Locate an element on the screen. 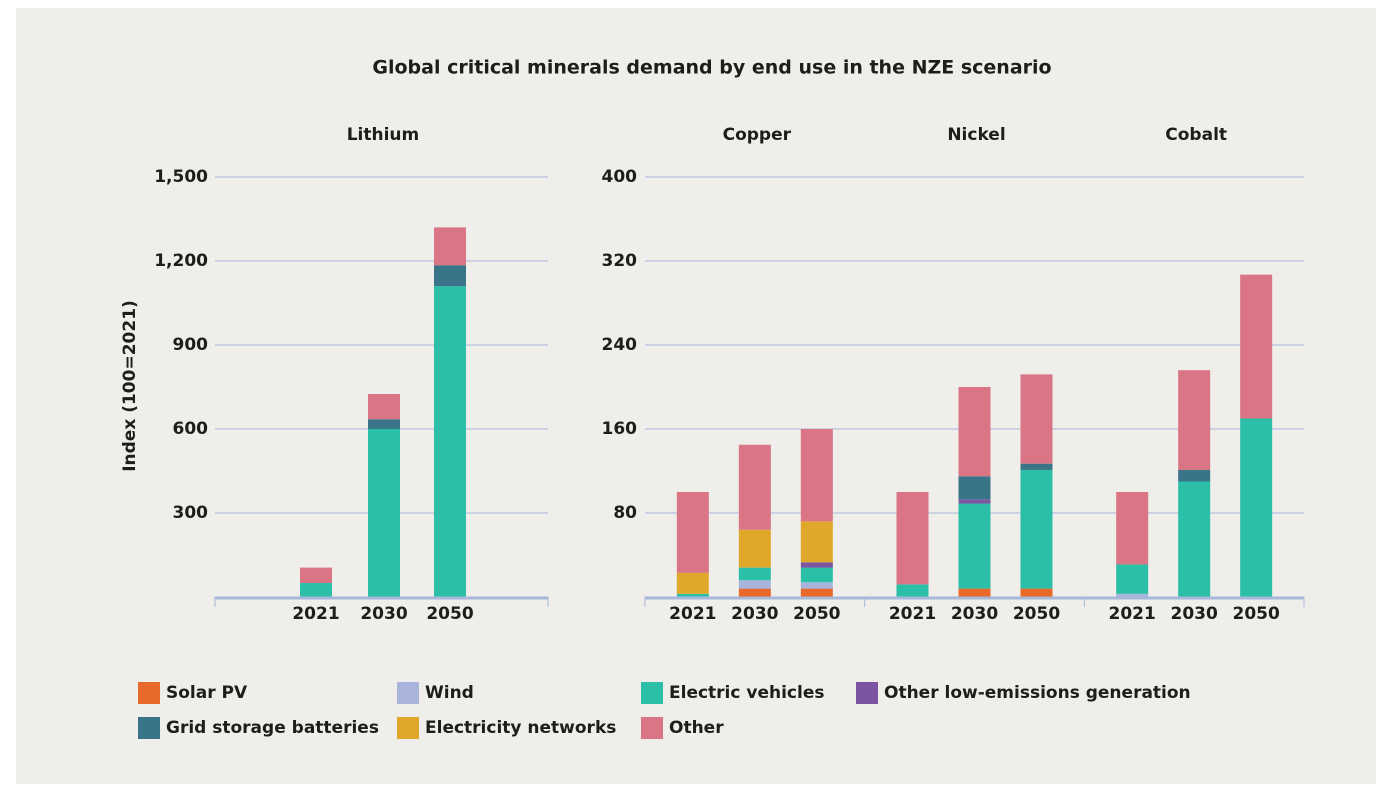 This screenshot has width=1392, height=794. legend-label: Other is located at coordinates (696, 728).